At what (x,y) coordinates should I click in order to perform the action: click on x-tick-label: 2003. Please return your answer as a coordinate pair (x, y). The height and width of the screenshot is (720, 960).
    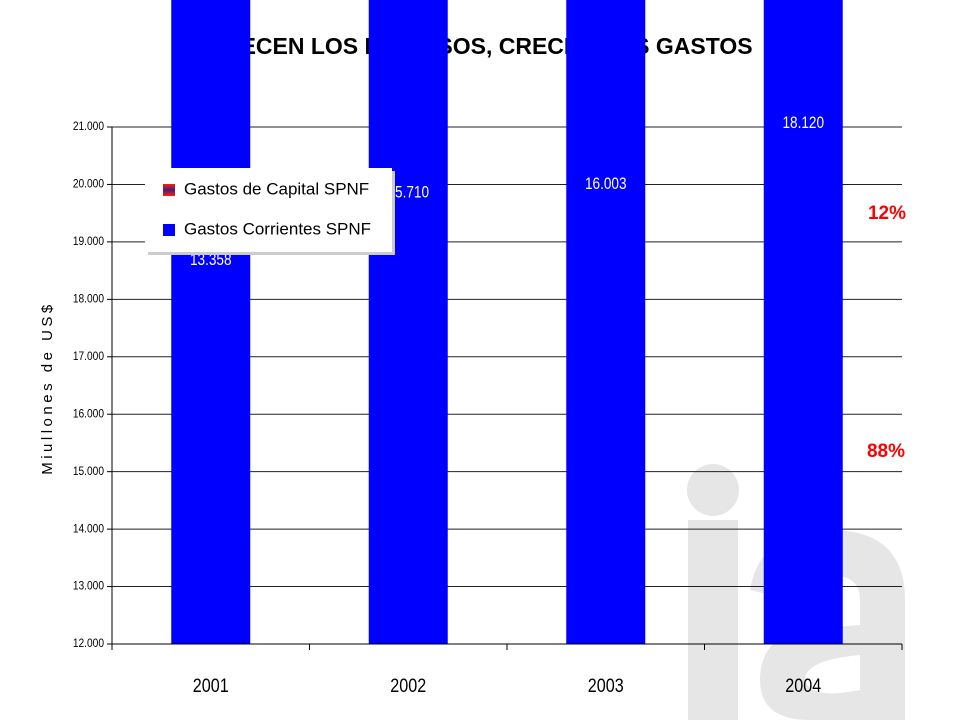
    Looking at the image, I should click on (606, 686).